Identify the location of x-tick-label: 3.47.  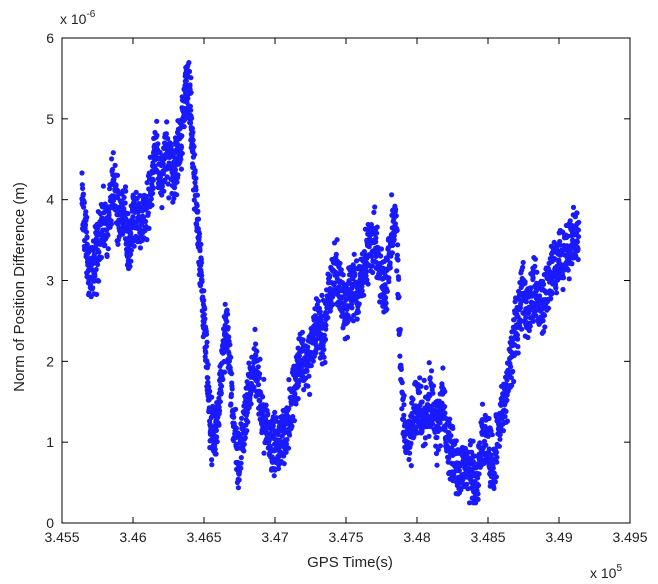
(274, 537).